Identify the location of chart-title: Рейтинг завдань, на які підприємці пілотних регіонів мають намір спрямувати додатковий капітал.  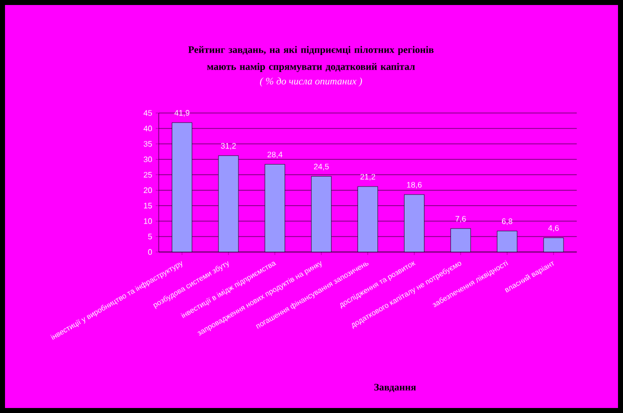
(311, 59).